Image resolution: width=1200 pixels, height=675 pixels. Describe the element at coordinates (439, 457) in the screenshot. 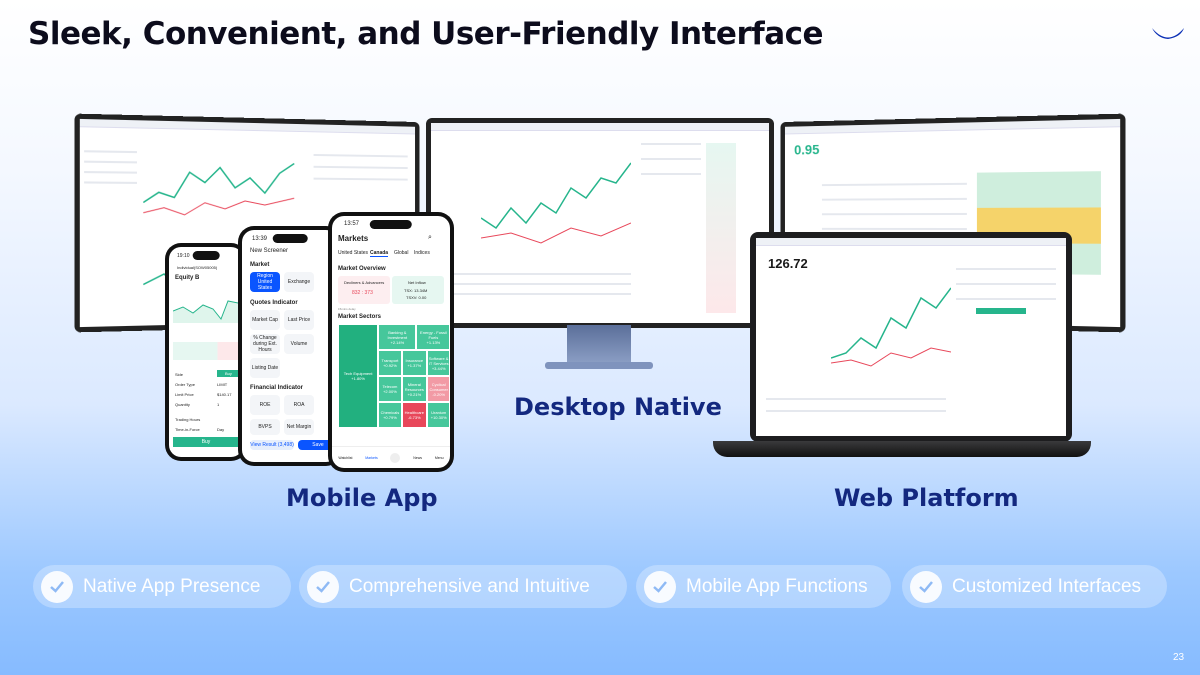

I see `nav-menu: Menu` at that location.